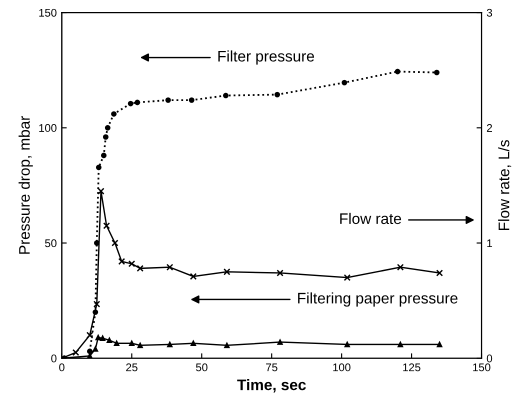  Describe the element at coordinates (378, 299) in the screenshot. I see `annotation: Filtering paper pressure` at that location.